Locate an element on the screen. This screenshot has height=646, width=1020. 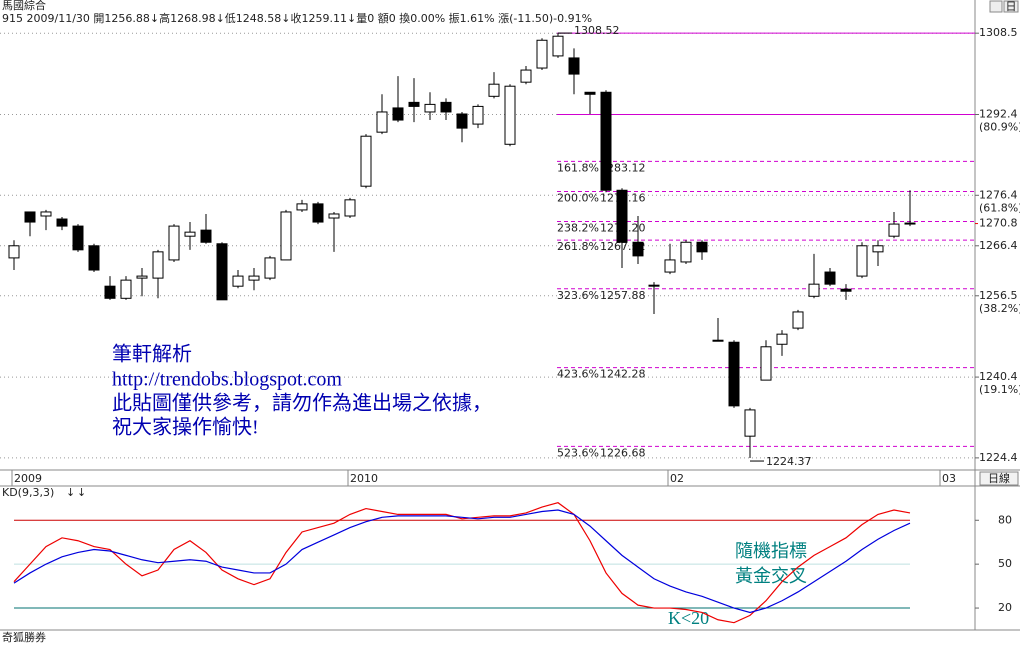
y-tick-label: 20 is located at coordinates (1005, 607).